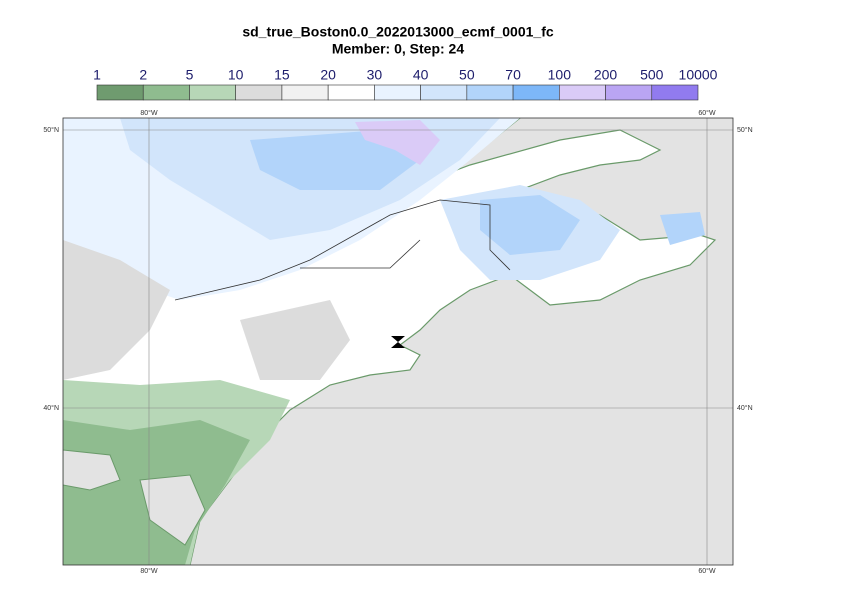 This screenshot has height=596, width=842. I want to click on colorbar-label: 30, so click(375, 75).